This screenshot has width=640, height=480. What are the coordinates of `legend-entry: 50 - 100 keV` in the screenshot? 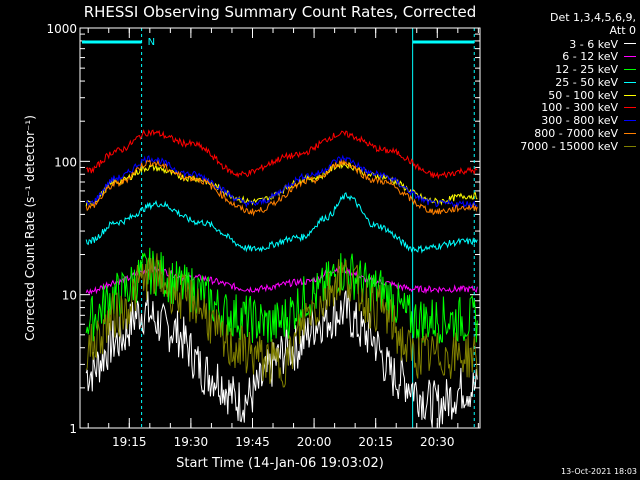 It's located at (560, 95).